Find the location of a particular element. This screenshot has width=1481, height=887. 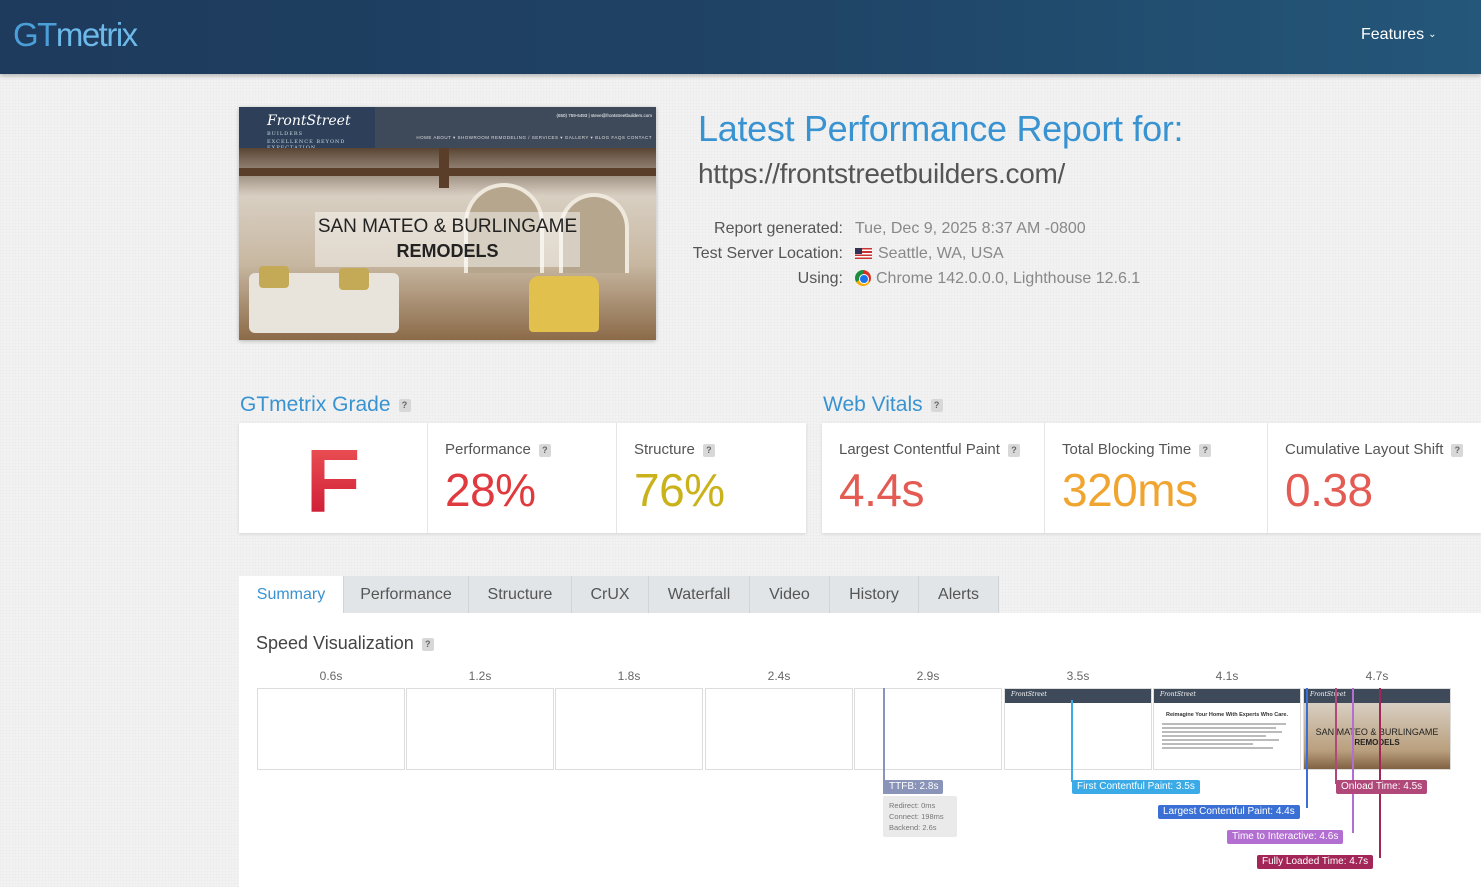

tbt-label: Total Blocking Time? is located at coordinates (1137, 449).